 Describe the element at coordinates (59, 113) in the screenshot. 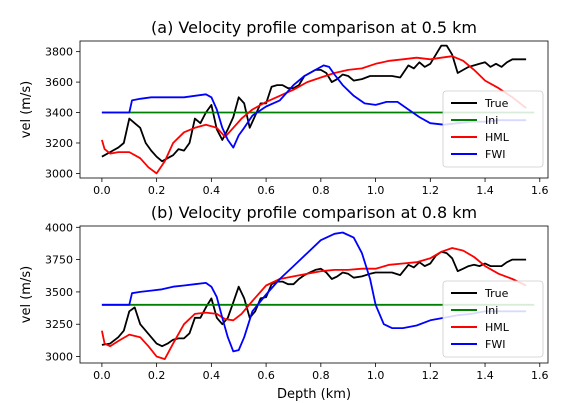

I see `y-tick-label: 3400` at that location.